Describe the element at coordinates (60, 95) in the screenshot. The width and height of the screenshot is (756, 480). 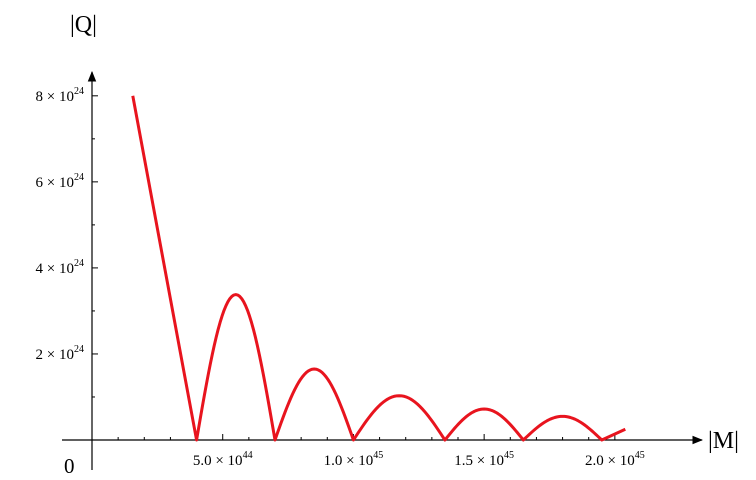
I see `y-tick-label: 8 × 10²⁴` at that location.